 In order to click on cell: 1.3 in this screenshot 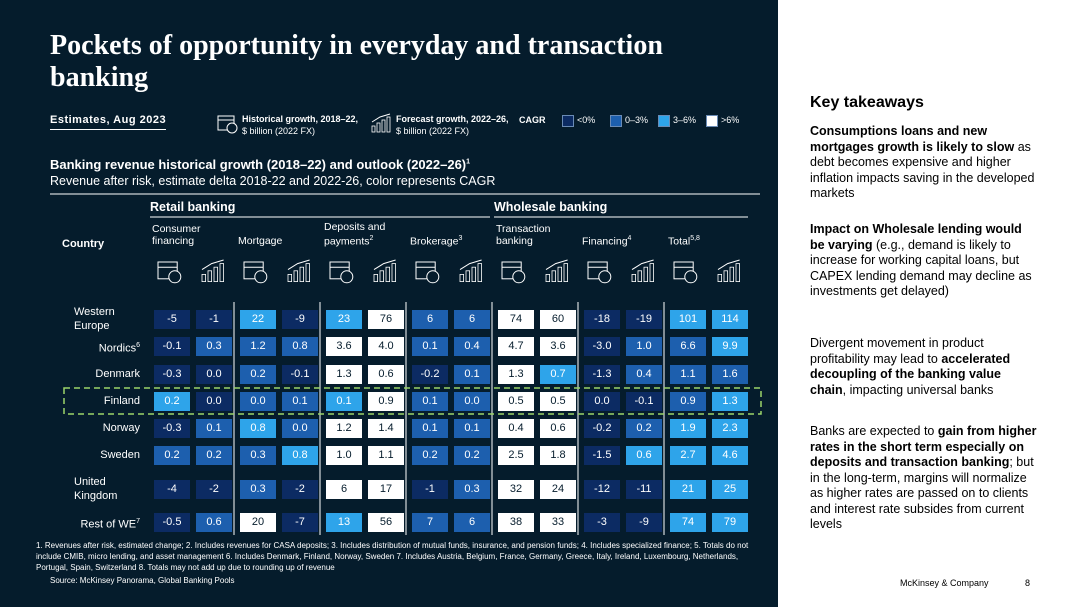, I will do `click(344, 374)`.